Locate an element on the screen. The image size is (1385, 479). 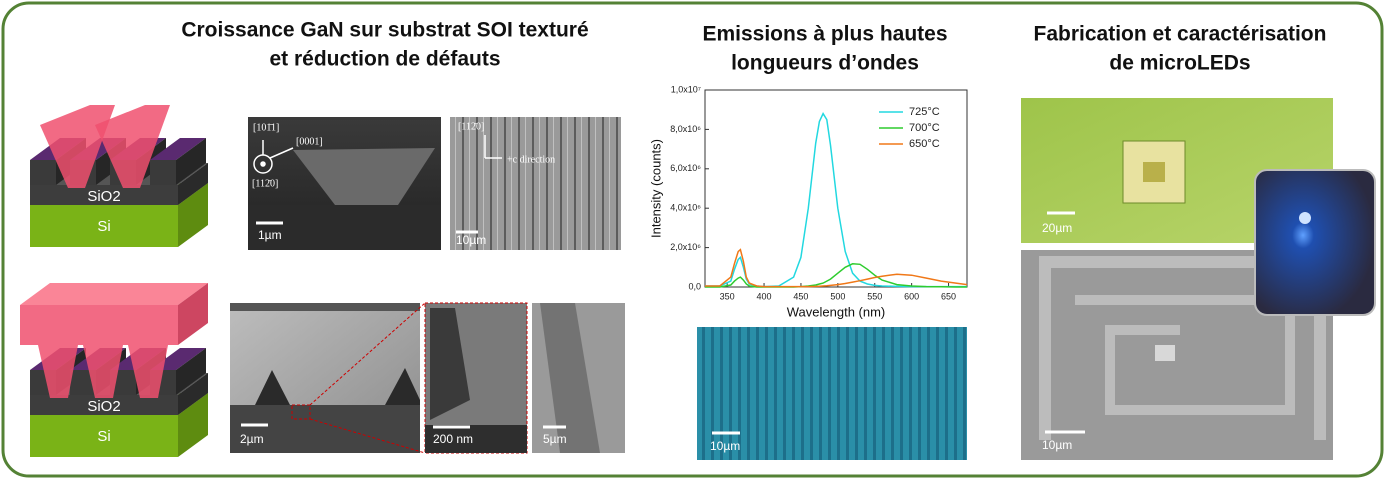
y-tick-label: 1,0x10⁷ is located at coordinates (686, 89).